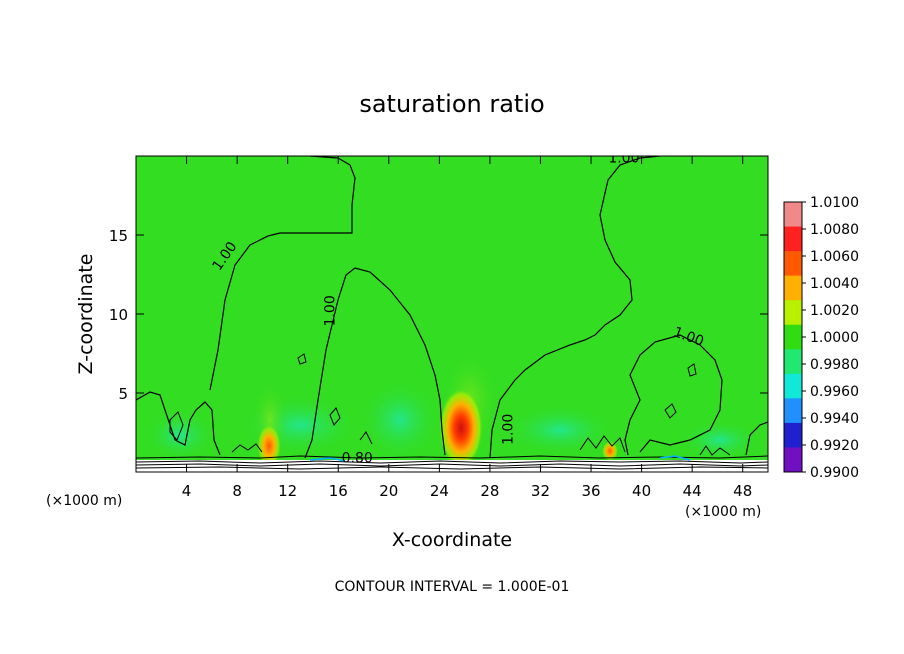 The height and width of the screenshot is (654, 904). What do you see at coordinates (287, 491) in the screenshot?
I see `x-tick-label: 12` at bounding box center [287, 491].